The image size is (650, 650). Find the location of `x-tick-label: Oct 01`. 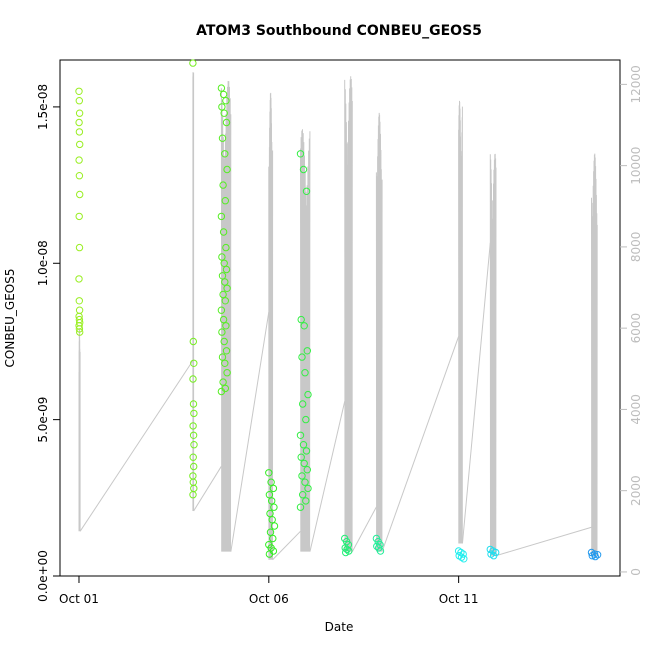

x-tick-label: Oct 01 is located at coordinates (79, 599).